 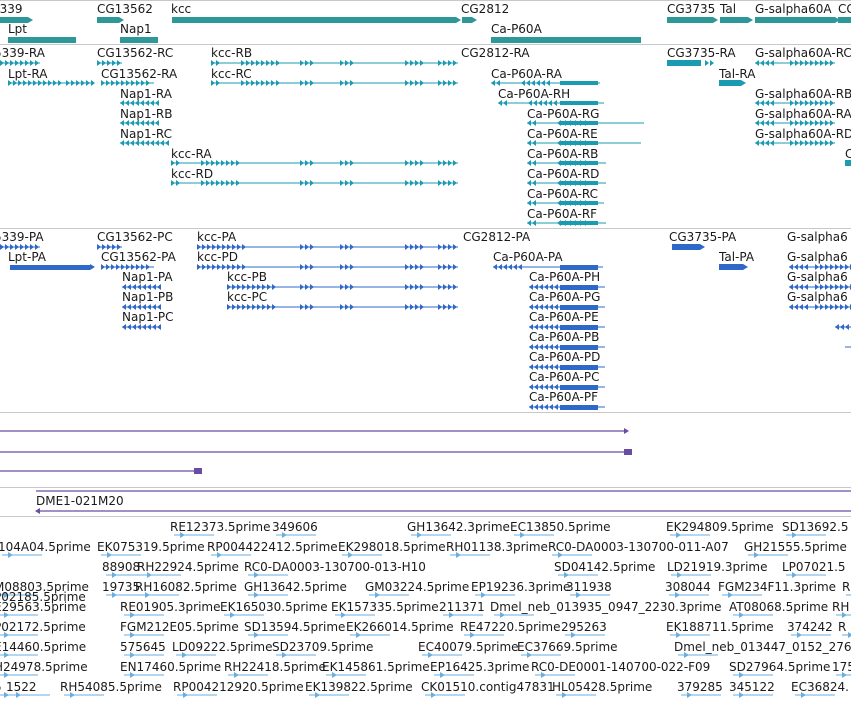 What do you see at coordinates (606, 607) in the screenshot?
I see `est-label: Dmel_neb_013935_0947_2230.3prime` at bounding box center [606, 607].